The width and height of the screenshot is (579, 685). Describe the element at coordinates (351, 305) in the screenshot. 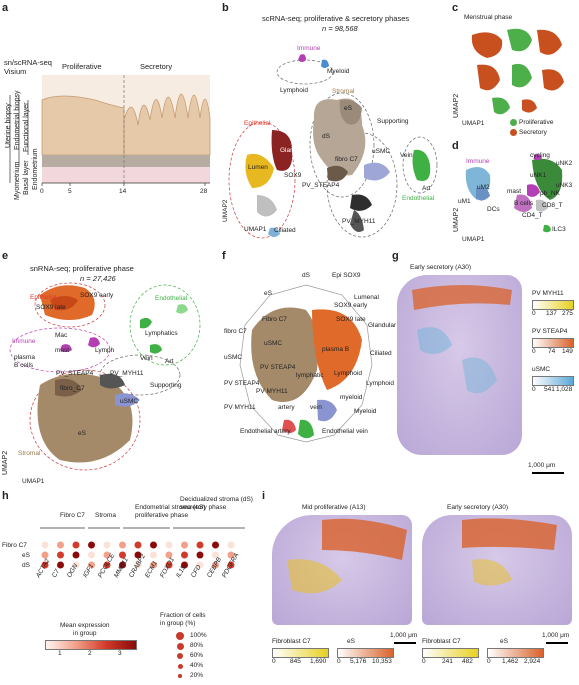

I see `label-f-4: SOX9 early` at that location.